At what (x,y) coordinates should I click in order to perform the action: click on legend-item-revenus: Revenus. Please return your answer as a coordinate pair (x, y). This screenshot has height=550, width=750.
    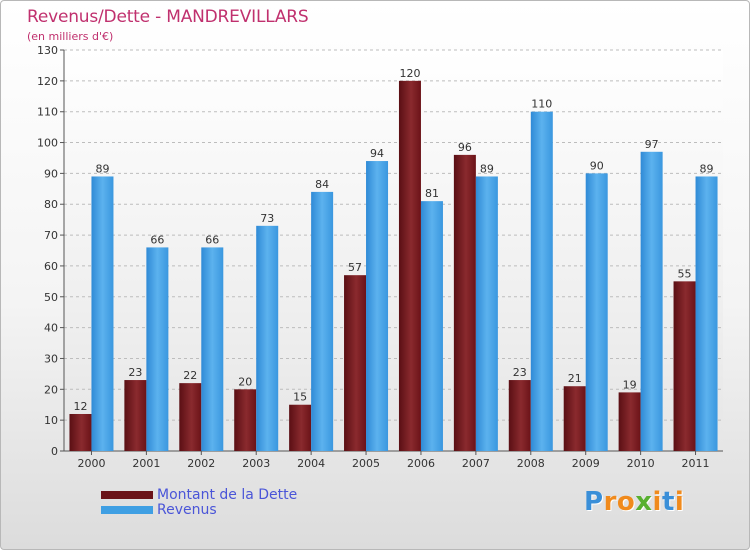
    Looking at the image, I should click on (199, 509).